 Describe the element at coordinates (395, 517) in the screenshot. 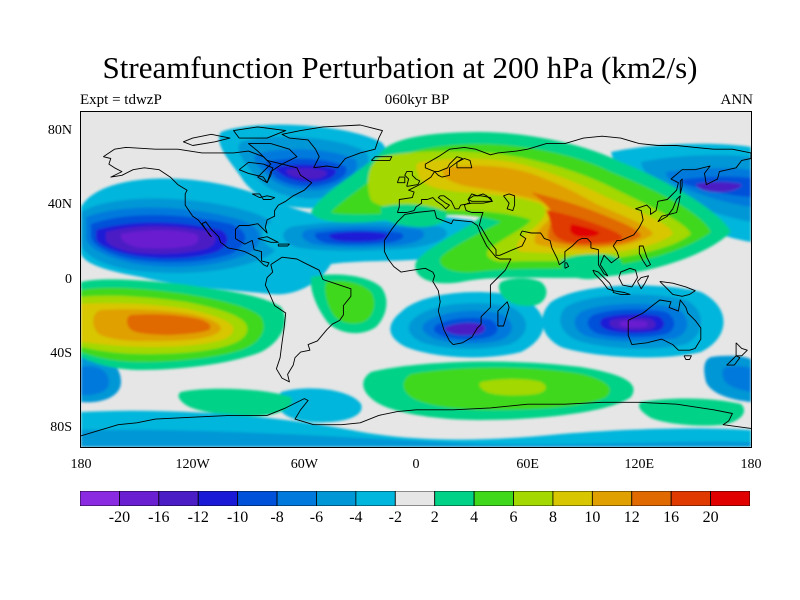

I see `colorbar-label: -2` at that location.